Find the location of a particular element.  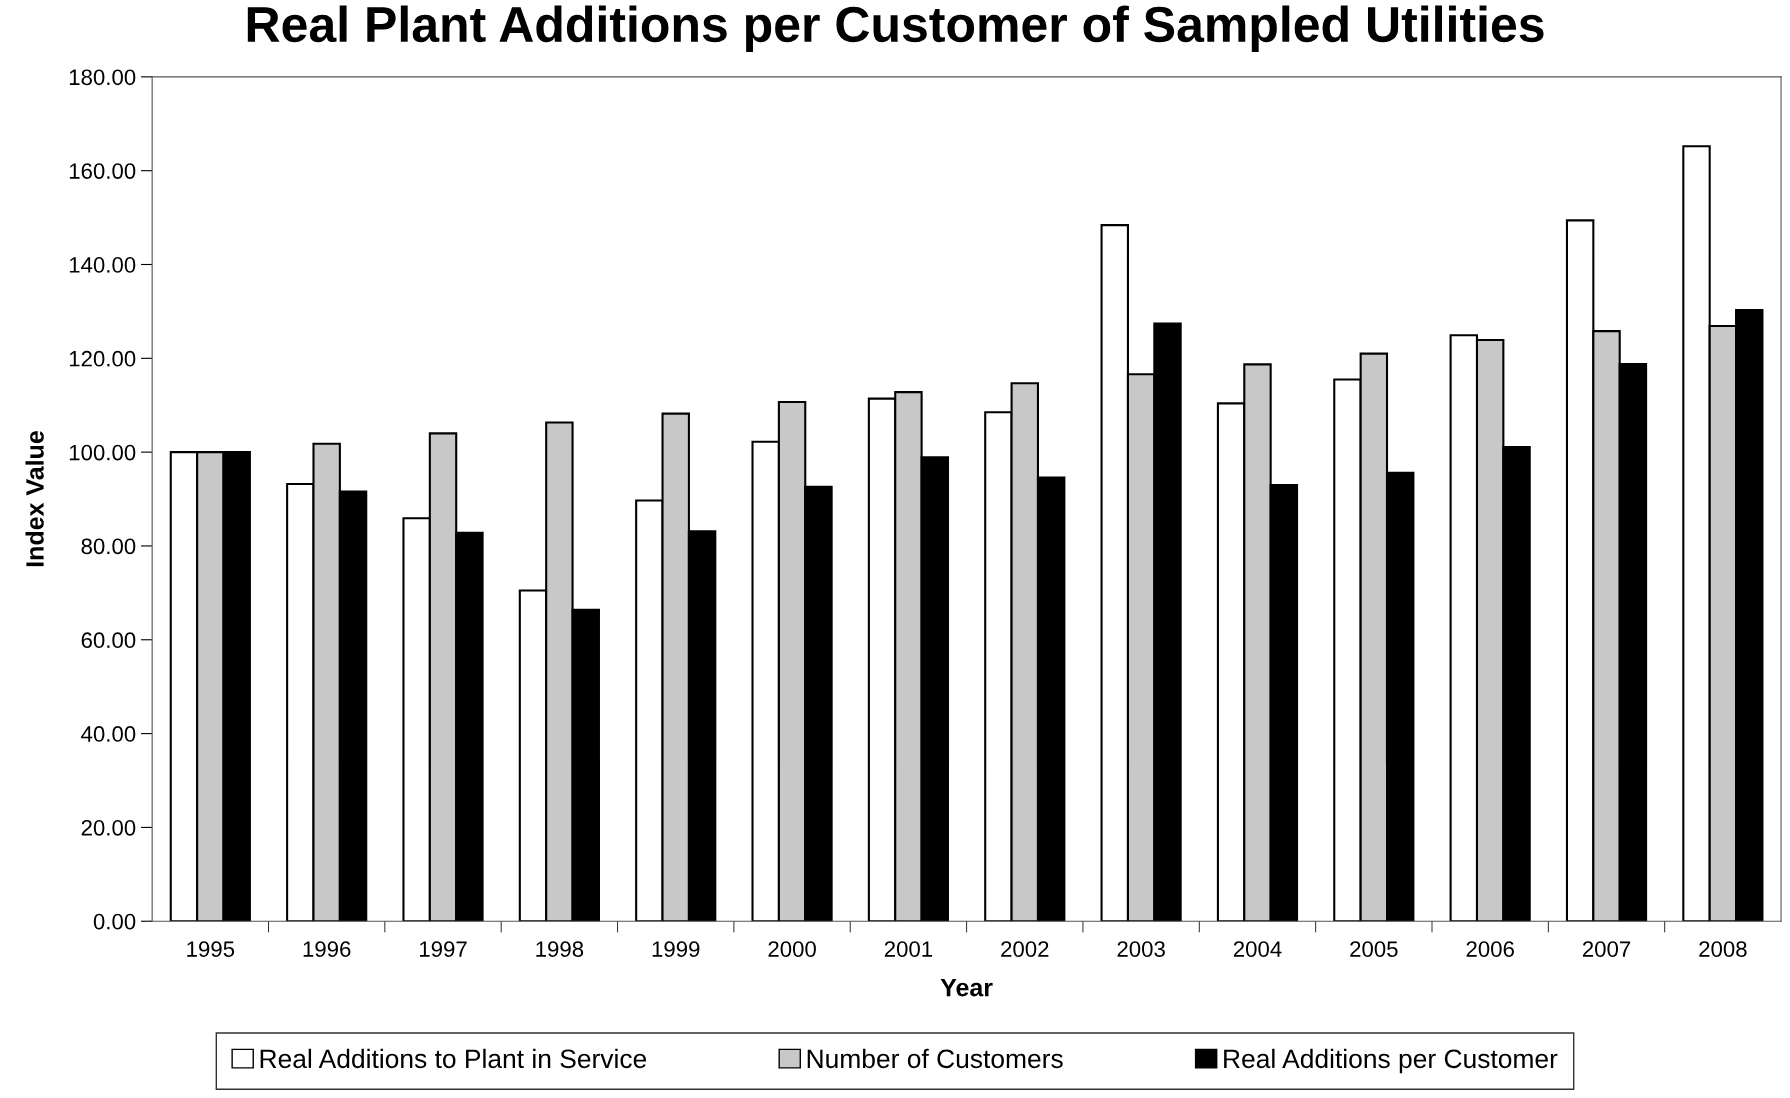

x-tick-label: 2004 is located at coordinates (1257, 949).